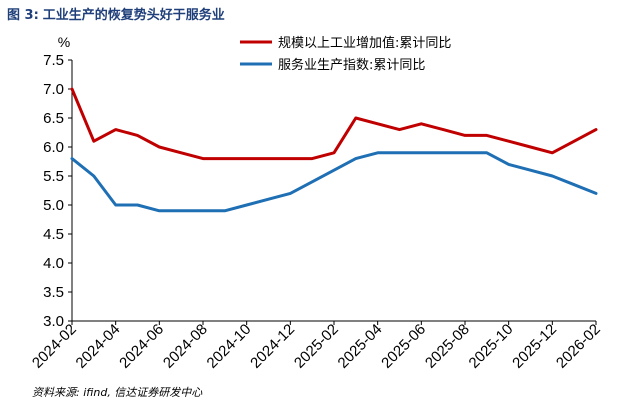 This screenshot has width=618, height=403. Describe the element at coordinates (141, 346) in the screenshot. I see `x-tick-label: 2024-06` at that location.